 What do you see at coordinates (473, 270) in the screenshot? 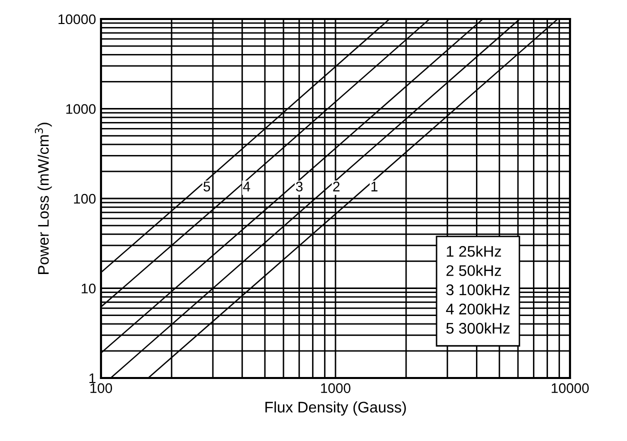
I see `annotation: 2 50kHz` at bounding box center [473, 270].